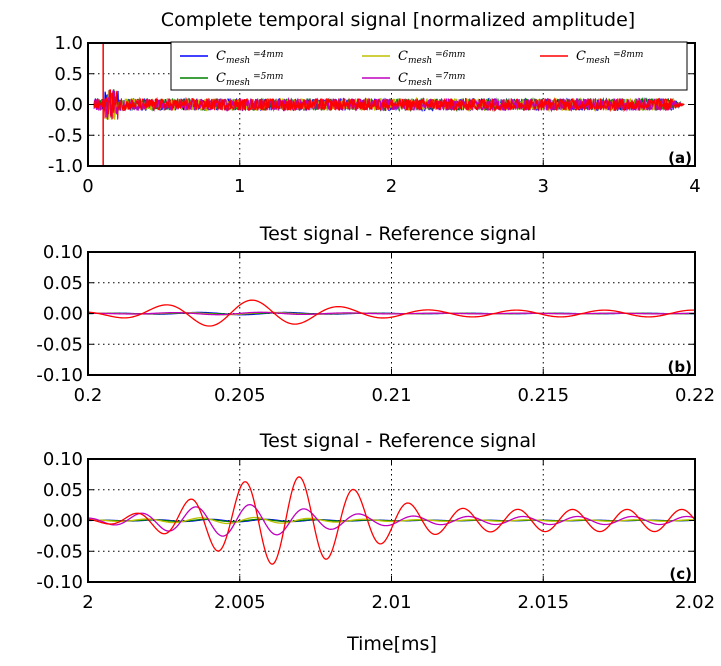 This screenshot has height=666, width=721. What do you see at coordinates (543, 395) in the screenshot?
I see `x-tick-label: 0.215` at bounding box center [543, 395].